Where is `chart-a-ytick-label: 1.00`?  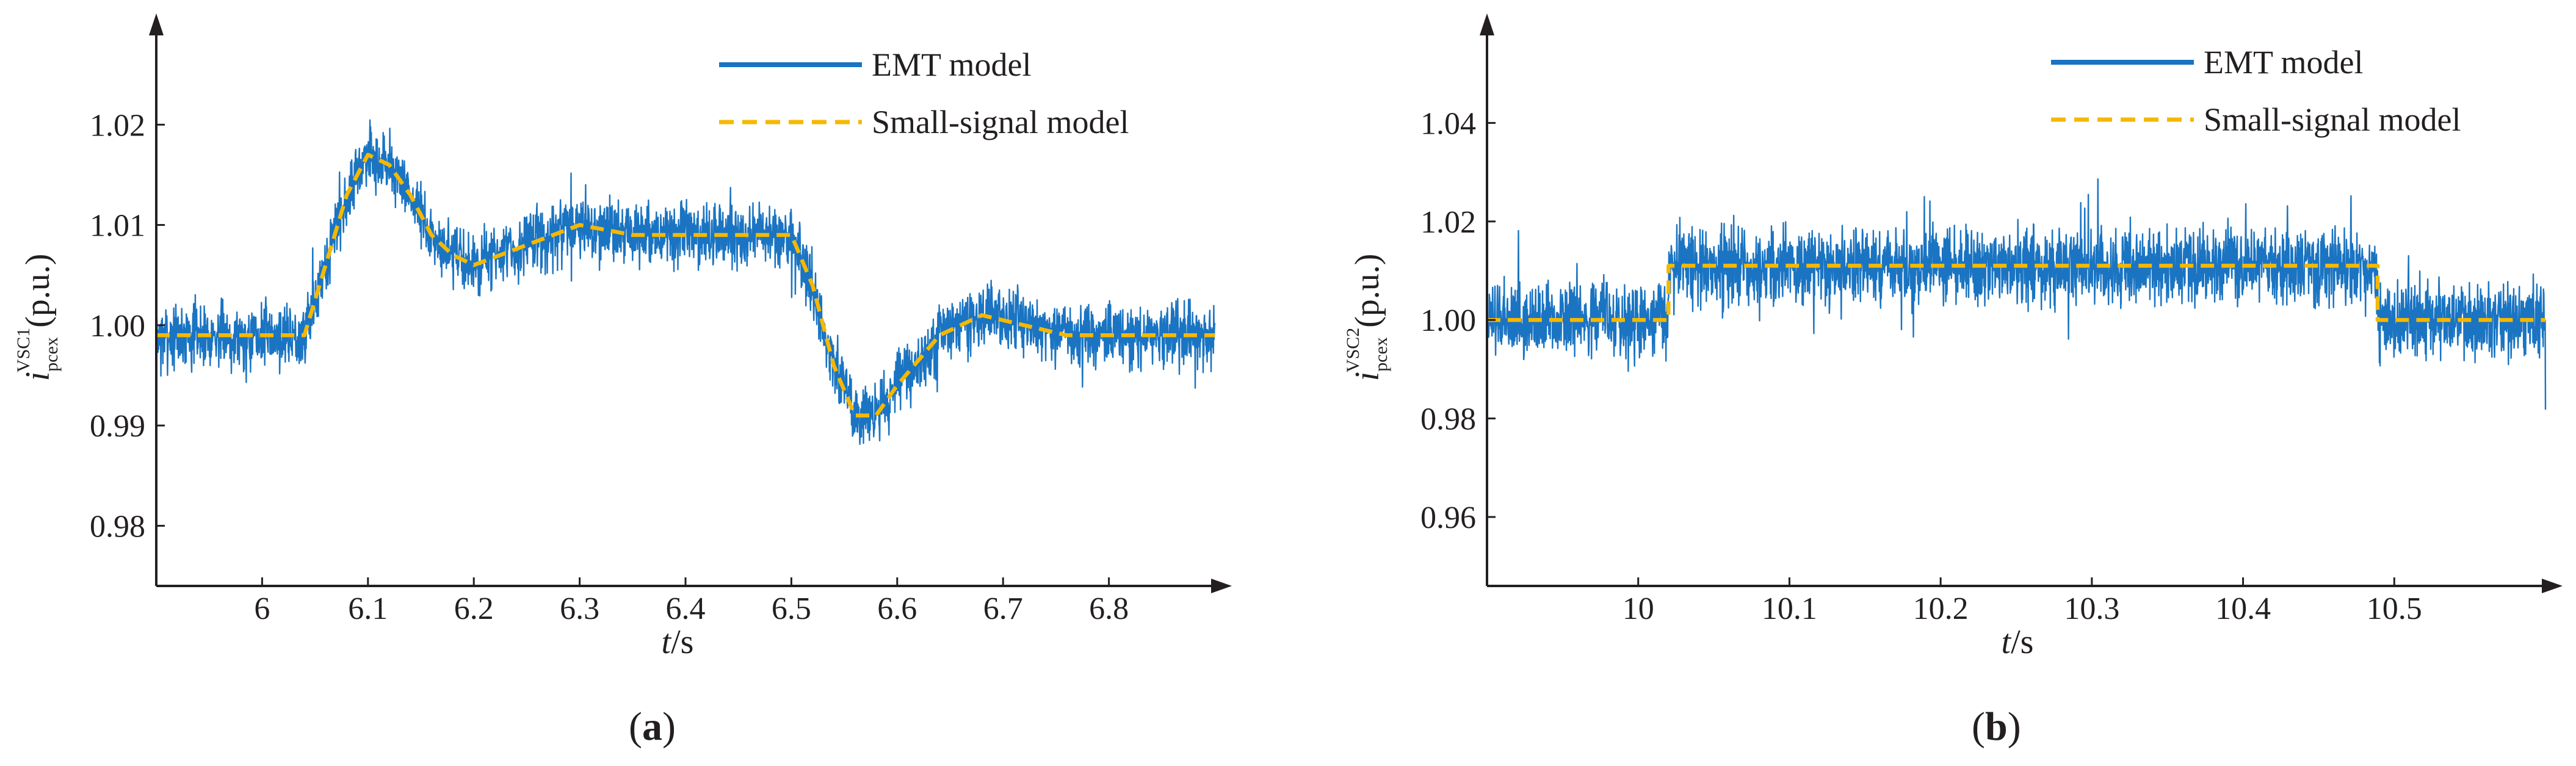
chart-a-ytick-label: 1.00 is located at coordinates (117, 326).